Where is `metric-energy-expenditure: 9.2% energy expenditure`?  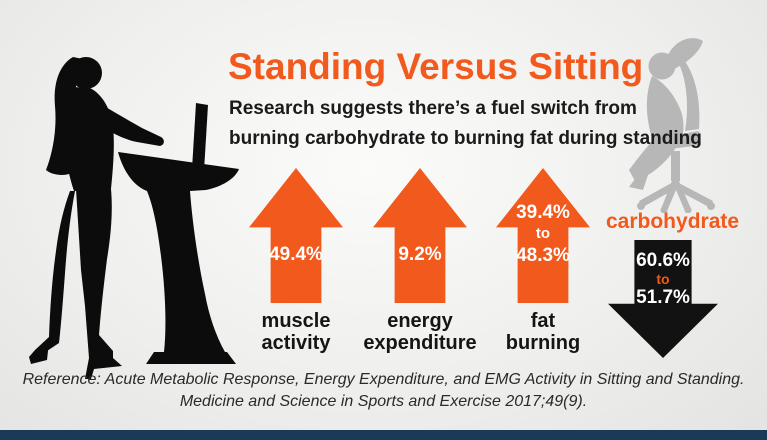
metric-energy-expenditure: 9.2% energy expenditure is located at coordinates (420, 283).